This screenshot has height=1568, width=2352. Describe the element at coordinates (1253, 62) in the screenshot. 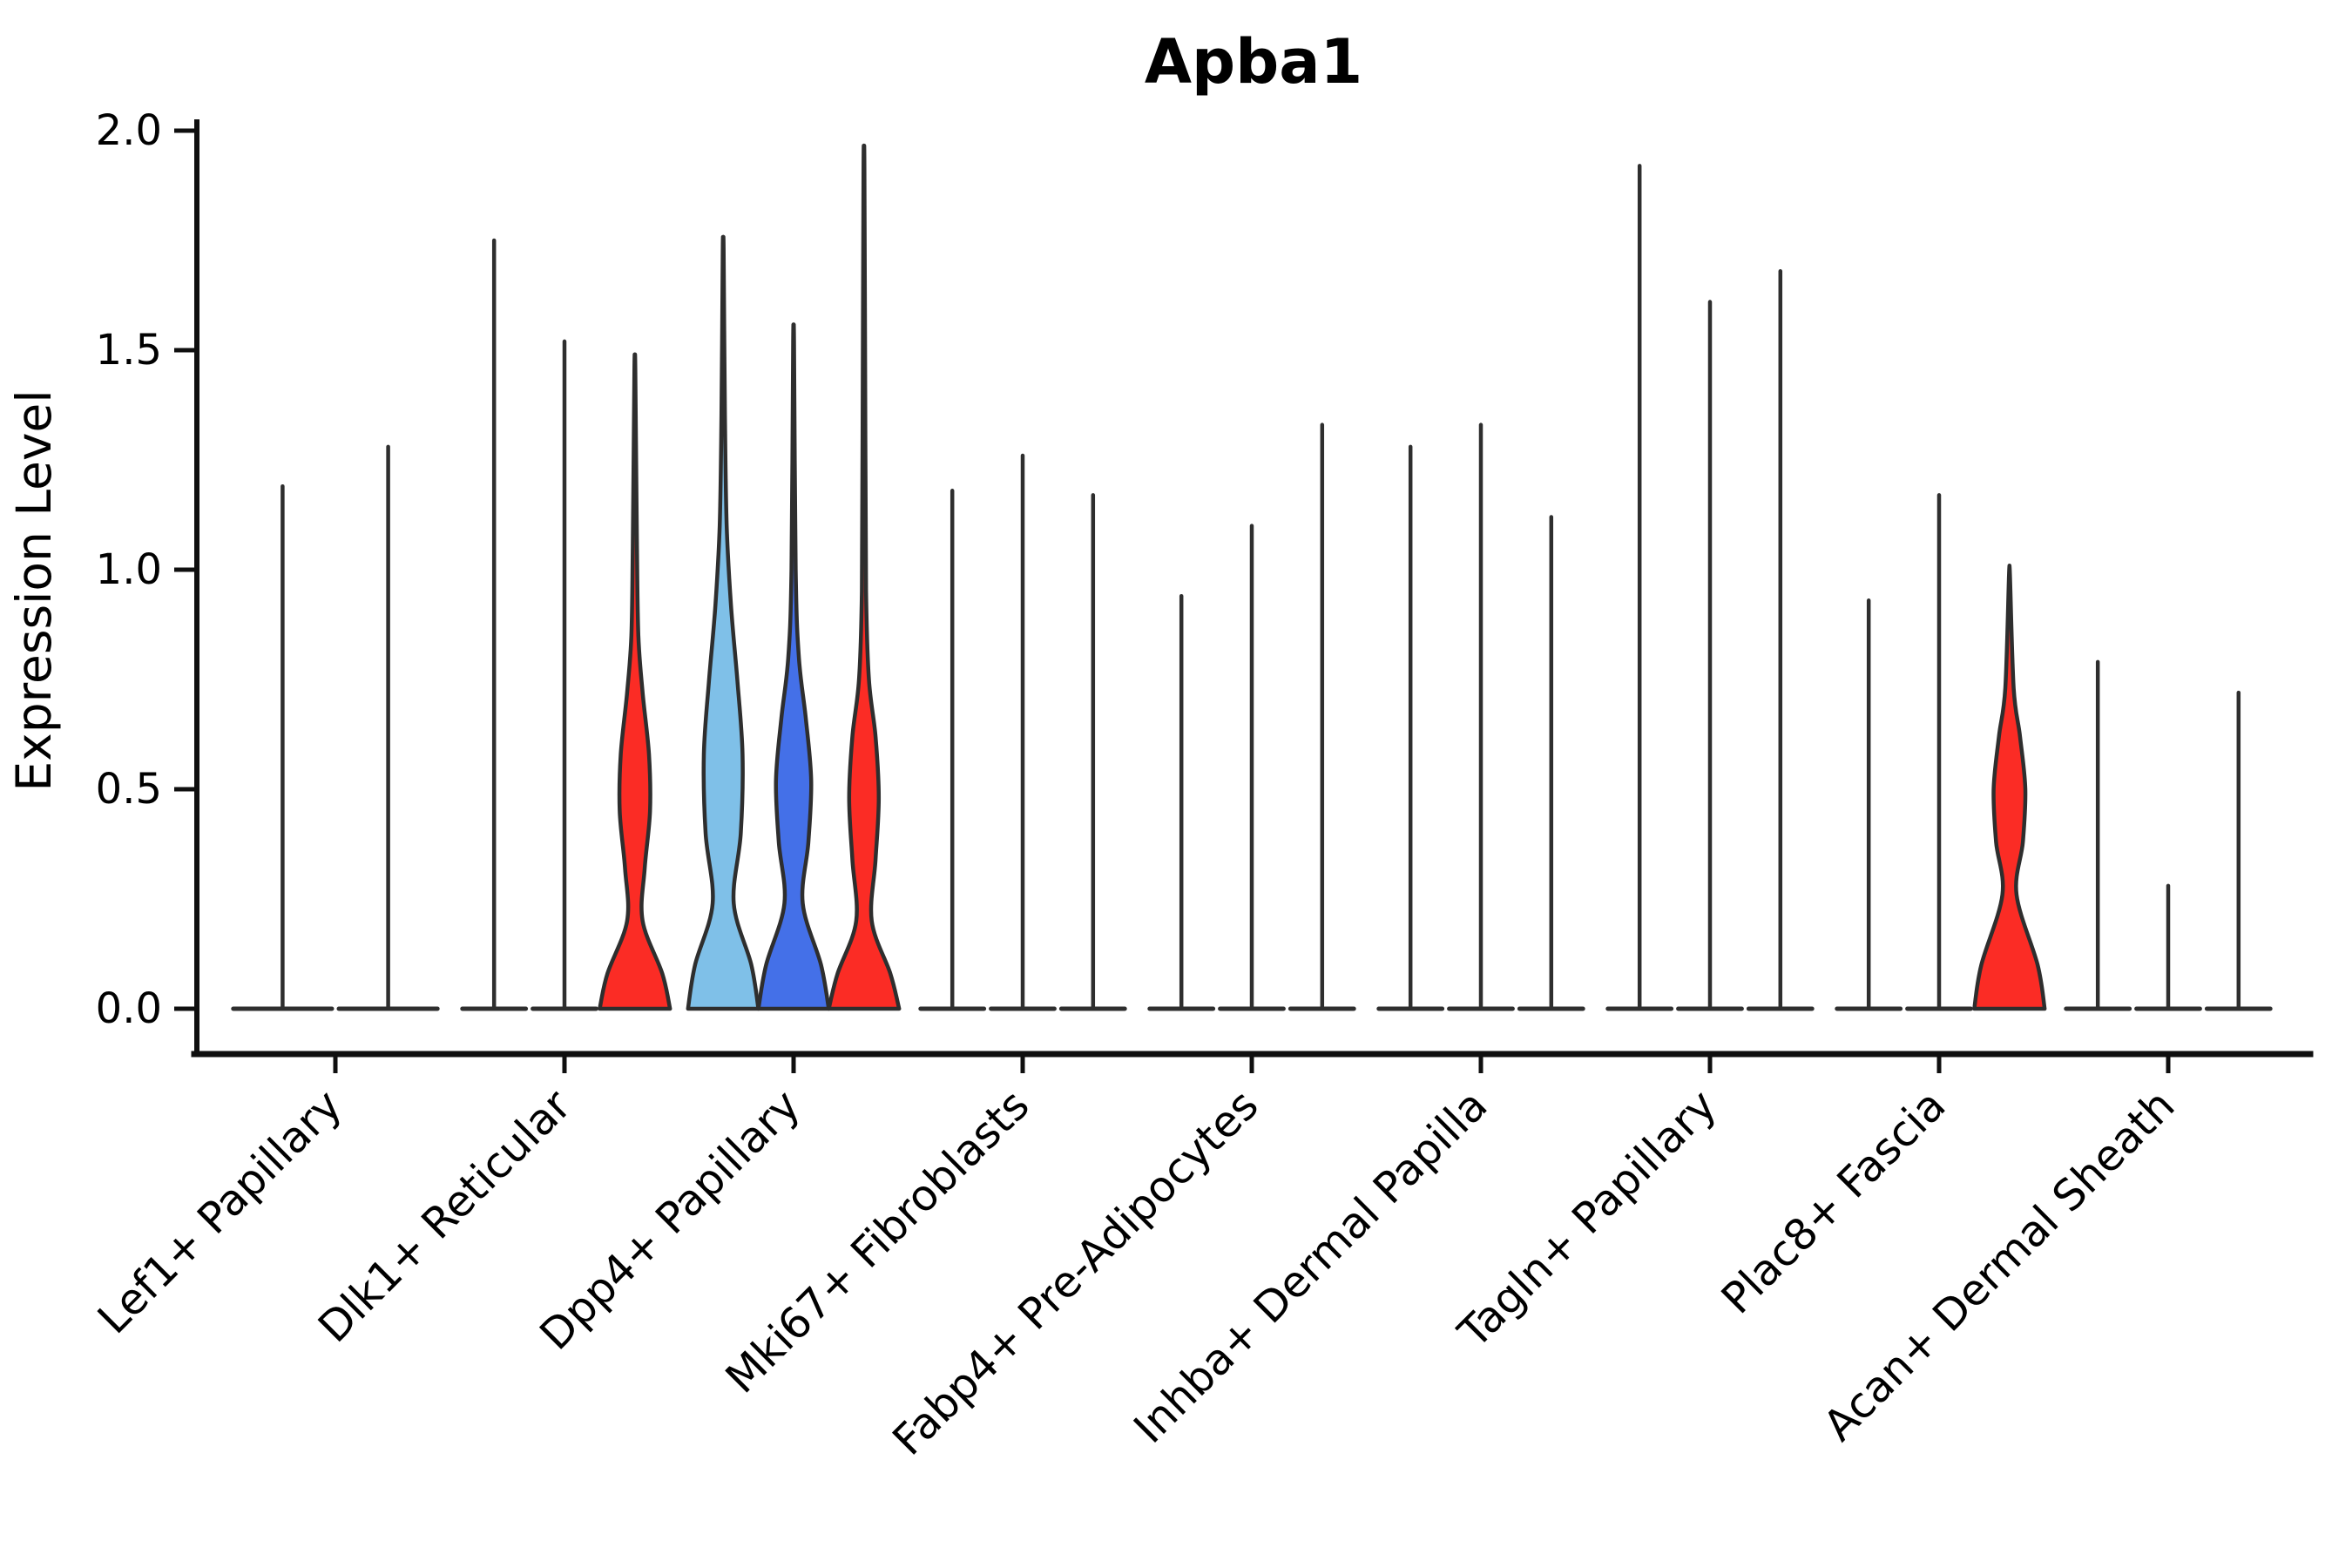

I see `chart-title: Apba1` at that location.